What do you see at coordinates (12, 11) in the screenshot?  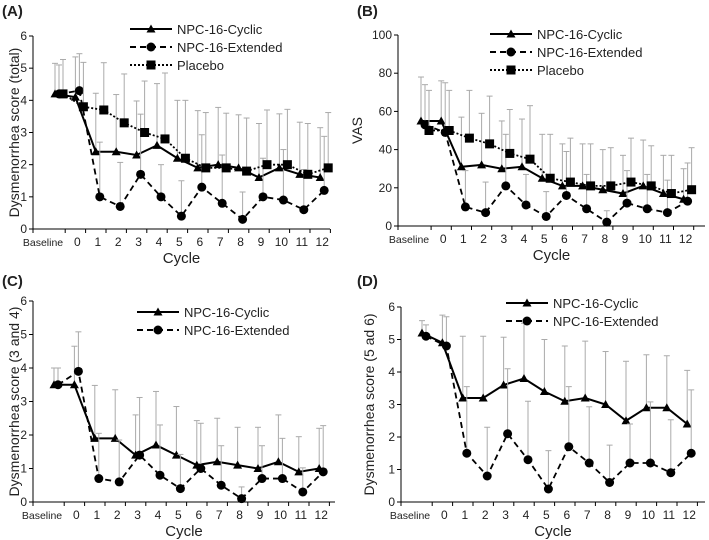 I see `panel-label: (A)` at bounding box center [12, 11].